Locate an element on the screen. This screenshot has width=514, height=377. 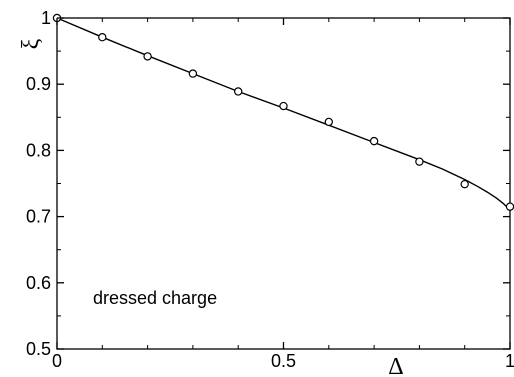
y-axis-label: ξ is located at coordinates (31, 43).